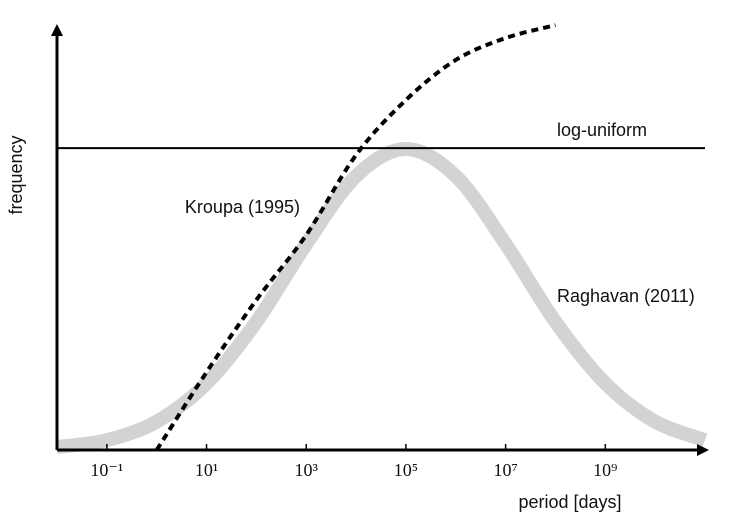 The width and height of the screenshot is (747, 523). I want to click on series-label: Kroupa (1995), so click(242, 207).